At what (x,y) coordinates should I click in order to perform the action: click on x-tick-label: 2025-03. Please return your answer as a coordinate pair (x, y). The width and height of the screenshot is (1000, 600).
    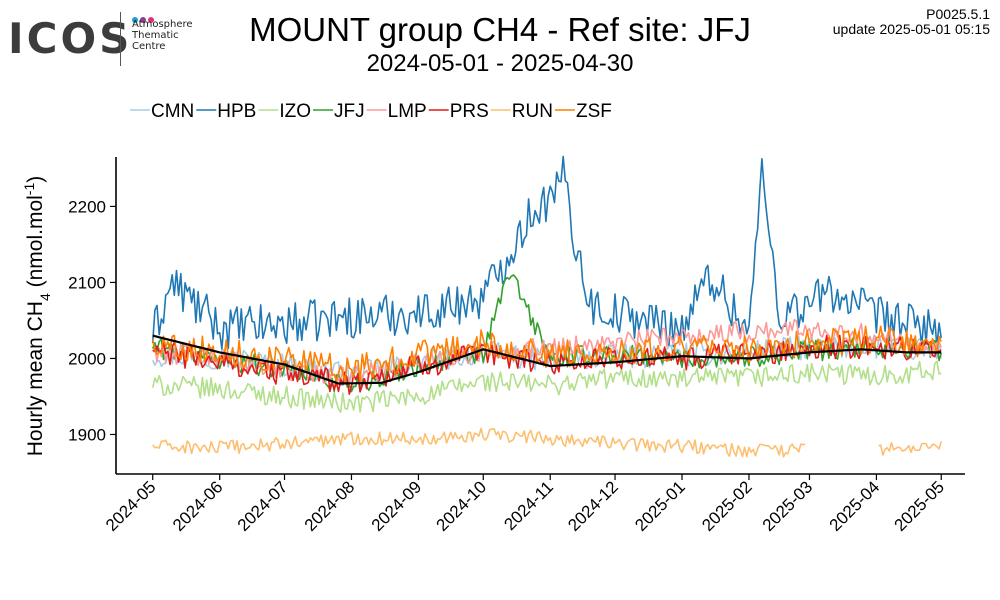
    Looking at the image, I should click on (788, 506).